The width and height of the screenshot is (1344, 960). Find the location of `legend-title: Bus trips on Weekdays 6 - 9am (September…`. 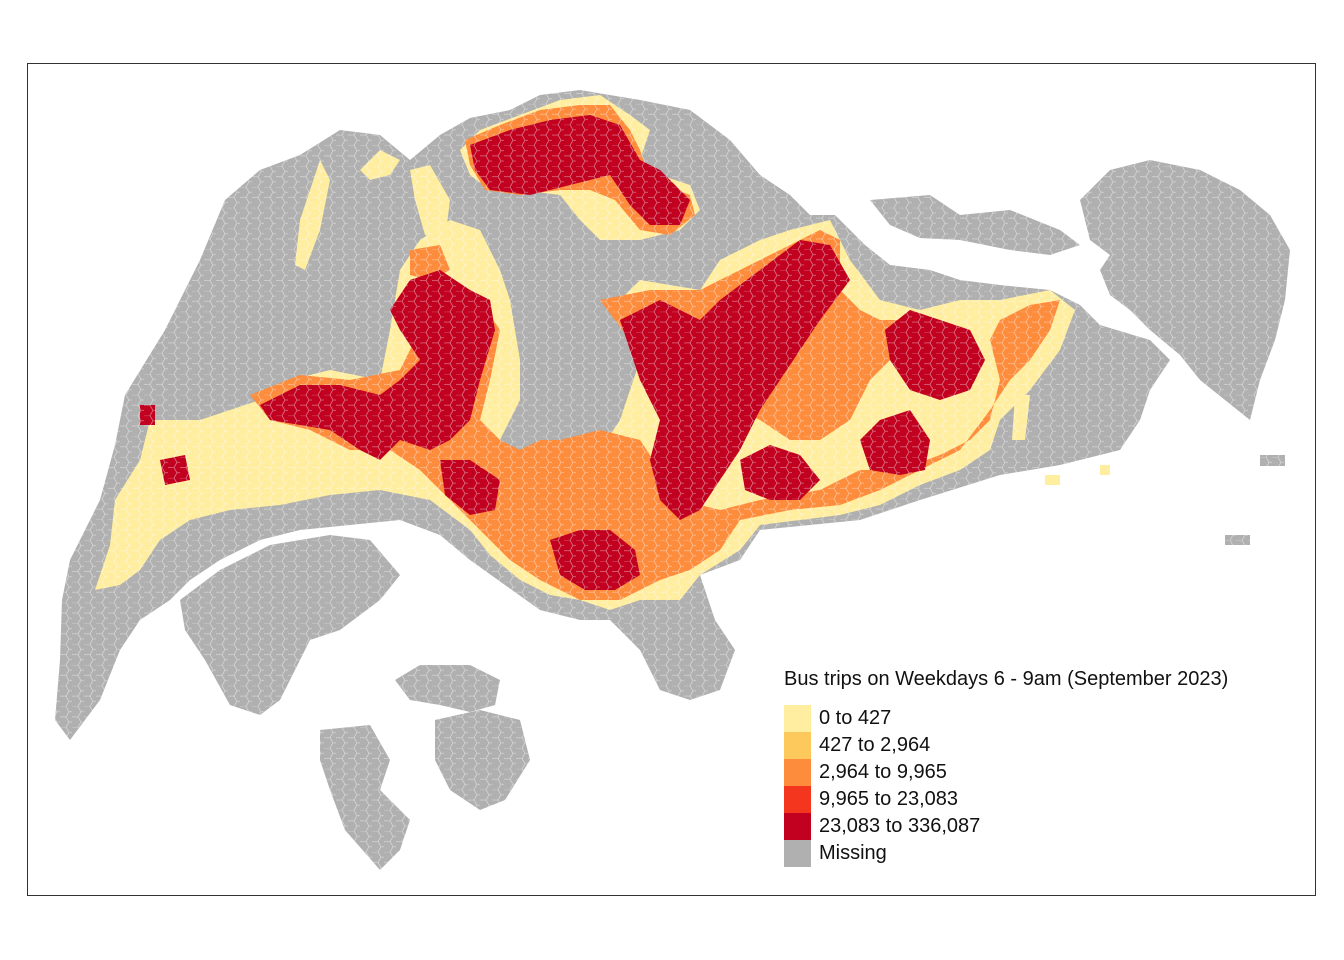

legend-title: Bus trips on Weekdays 6 - 9am (September… is located at coordinates (1006, 679).